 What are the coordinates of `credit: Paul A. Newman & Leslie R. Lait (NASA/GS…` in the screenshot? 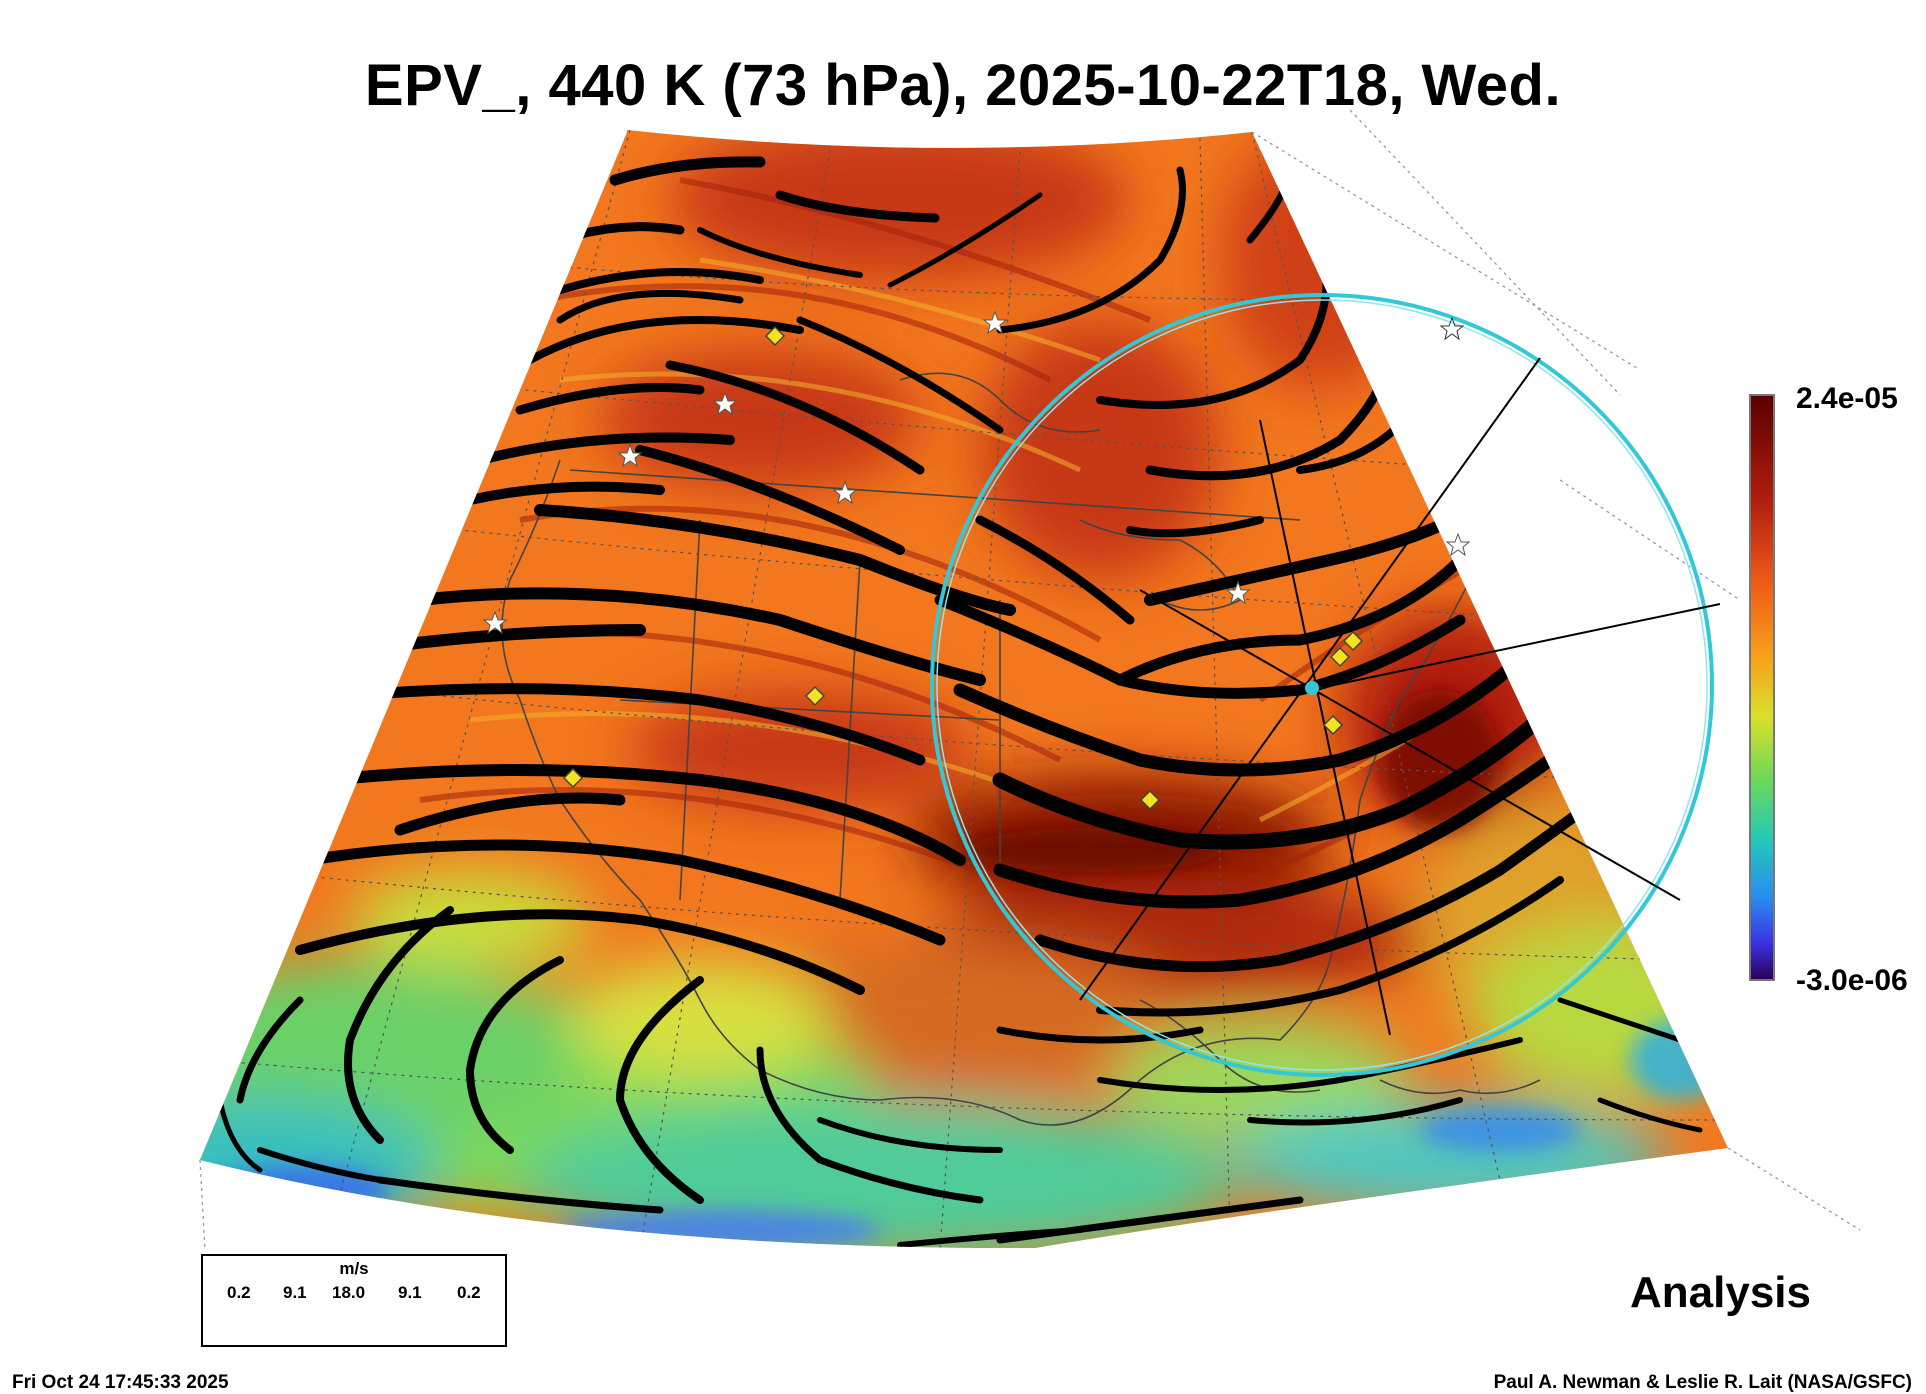 It's located at (1702, 1382).